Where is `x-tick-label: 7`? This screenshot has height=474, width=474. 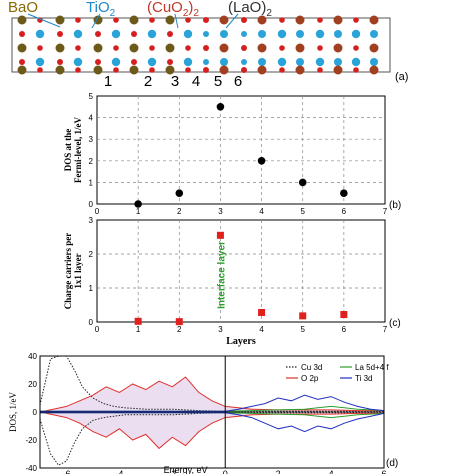 x-tick-label: 7 is located at coordinates (385, 211).